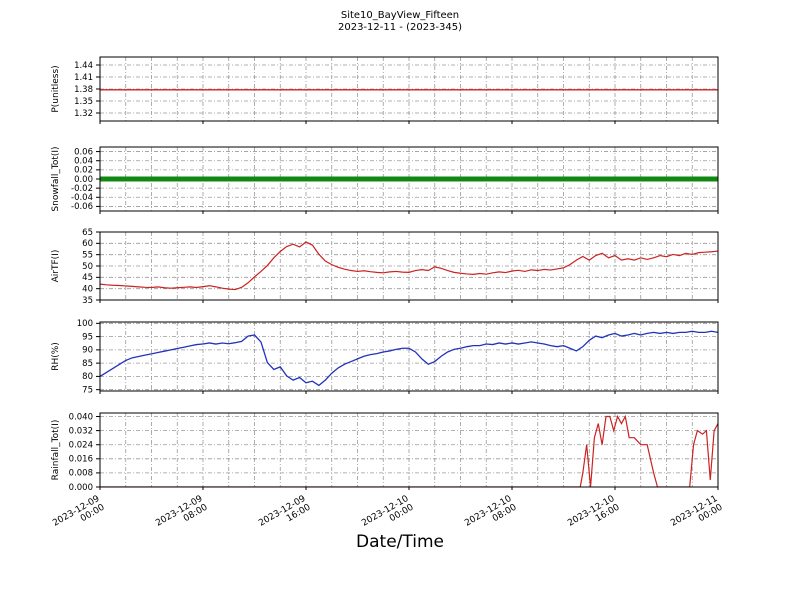 Image resolution: width=800 pixels, height=600 pixels. What do you see at coordinates (87, 390) in the screenshot?
I see `y-tick-label: 75` at bounding box center [87, 390].